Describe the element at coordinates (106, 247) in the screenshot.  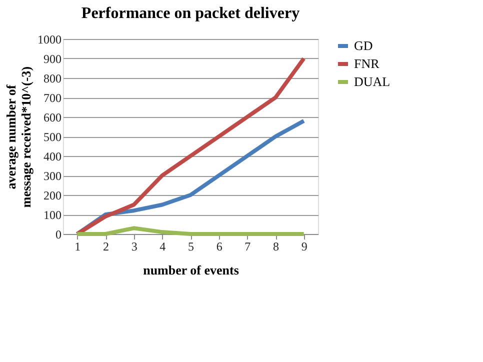
I see `x-tick-label: 2` at that location.